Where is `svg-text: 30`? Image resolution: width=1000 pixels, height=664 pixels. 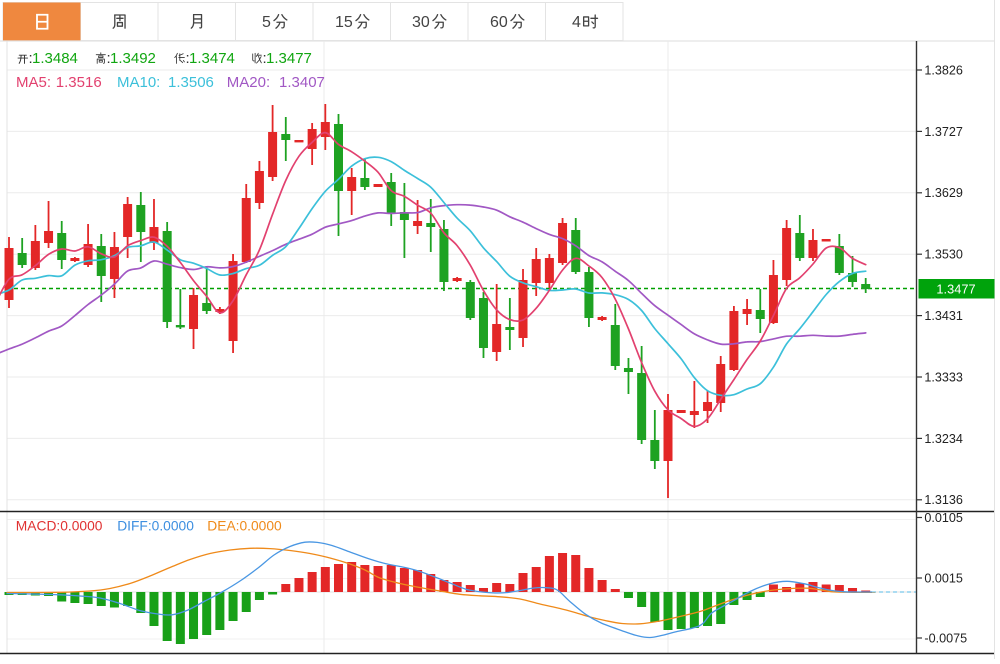 svg-text: 30 is located at coordinates (421, 22).